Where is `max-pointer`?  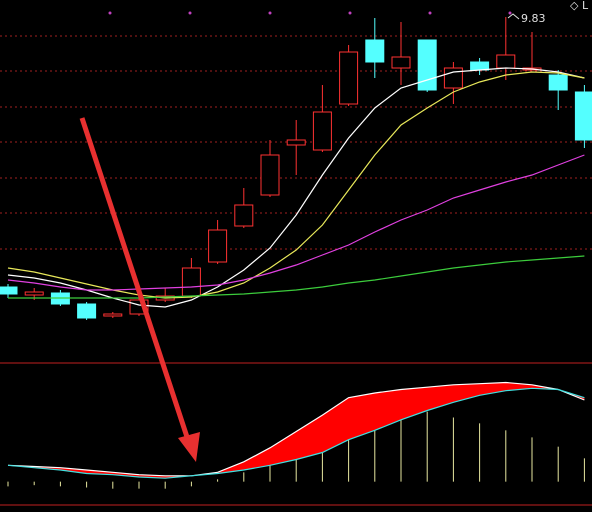 max-pointer is located at coordinates (513, 16).